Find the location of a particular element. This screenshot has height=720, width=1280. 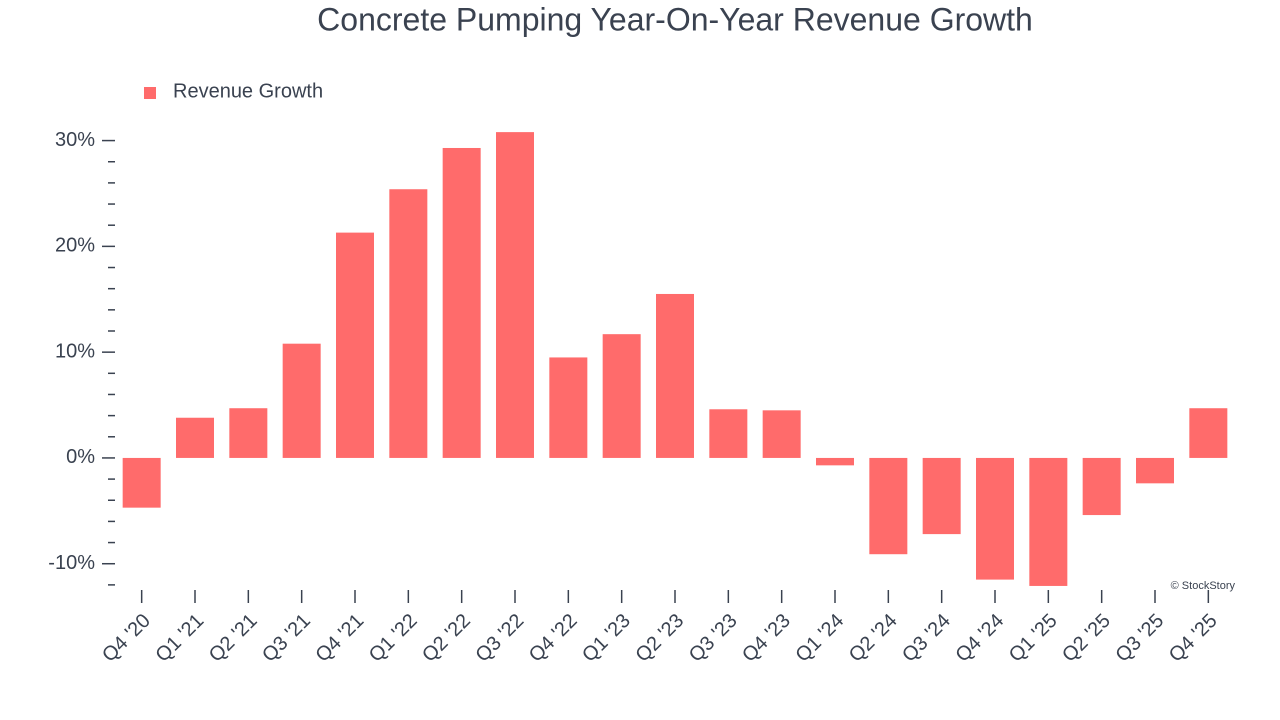

x-tick-label: Q4 '25 is located at coordinates (1193, 638).